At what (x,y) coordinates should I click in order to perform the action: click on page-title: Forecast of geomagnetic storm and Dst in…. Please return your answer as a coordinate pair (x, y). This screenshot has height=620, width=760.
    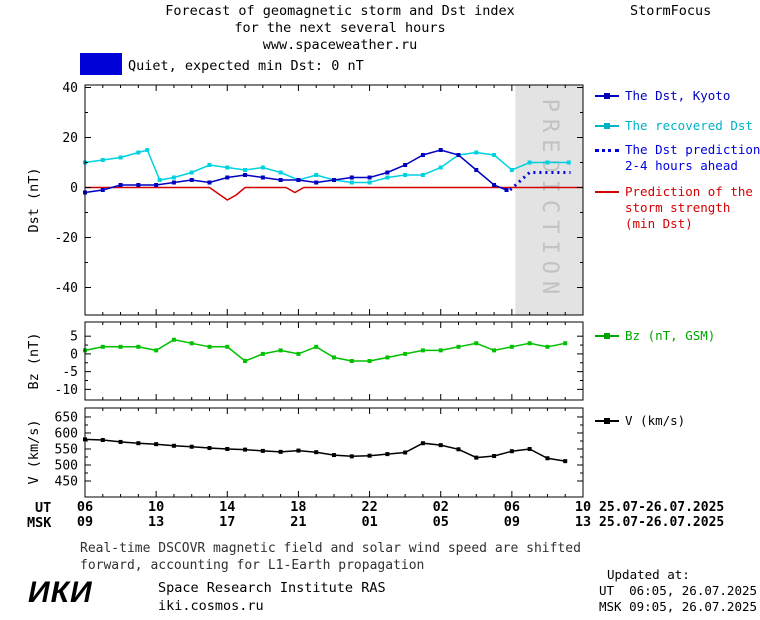
    Looking at the image, I should click on (340, 28).